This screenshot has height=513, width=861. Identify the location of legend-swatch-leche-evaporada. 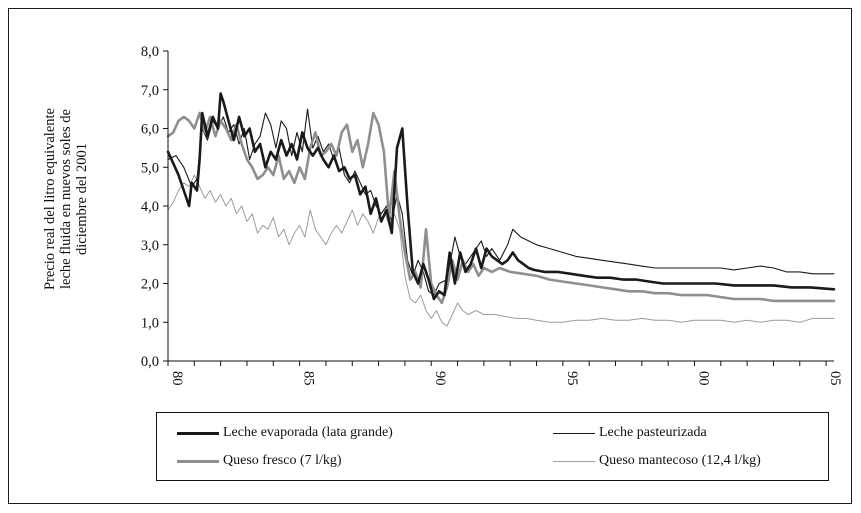
(198, 433).